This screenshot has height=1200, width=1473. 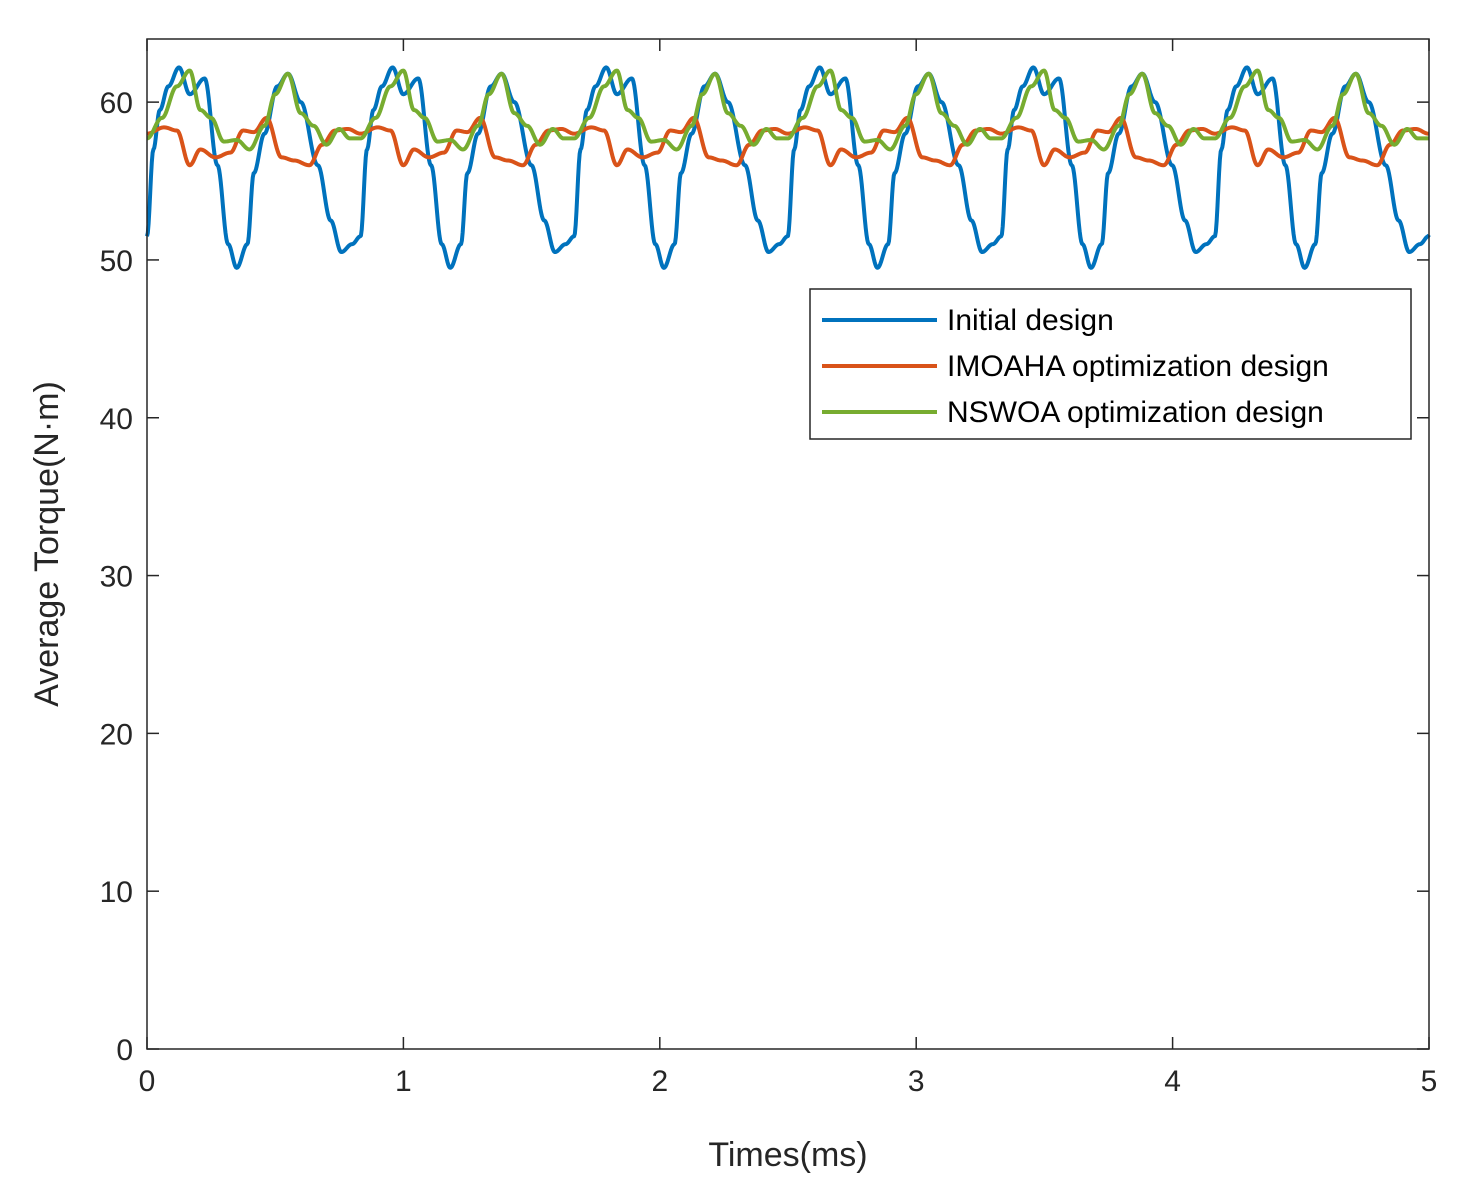 I want to click on y-tick-label-3: 30, so click(x=116, y=577).